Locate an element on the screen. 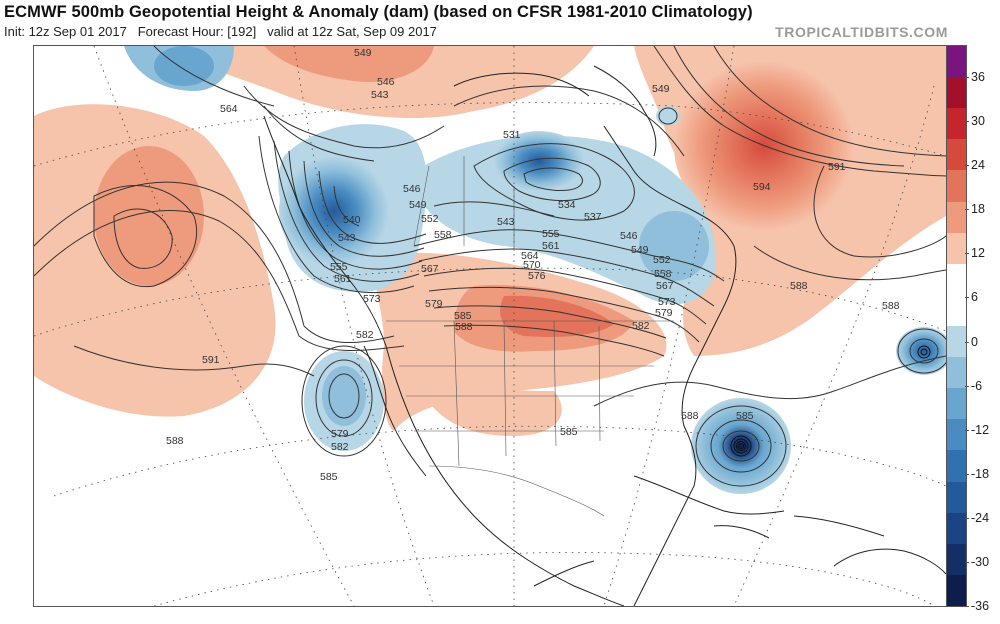 The width and height of the screenshot is (1000, 624). contour-label: 579 is located at coordinates (434, 304).